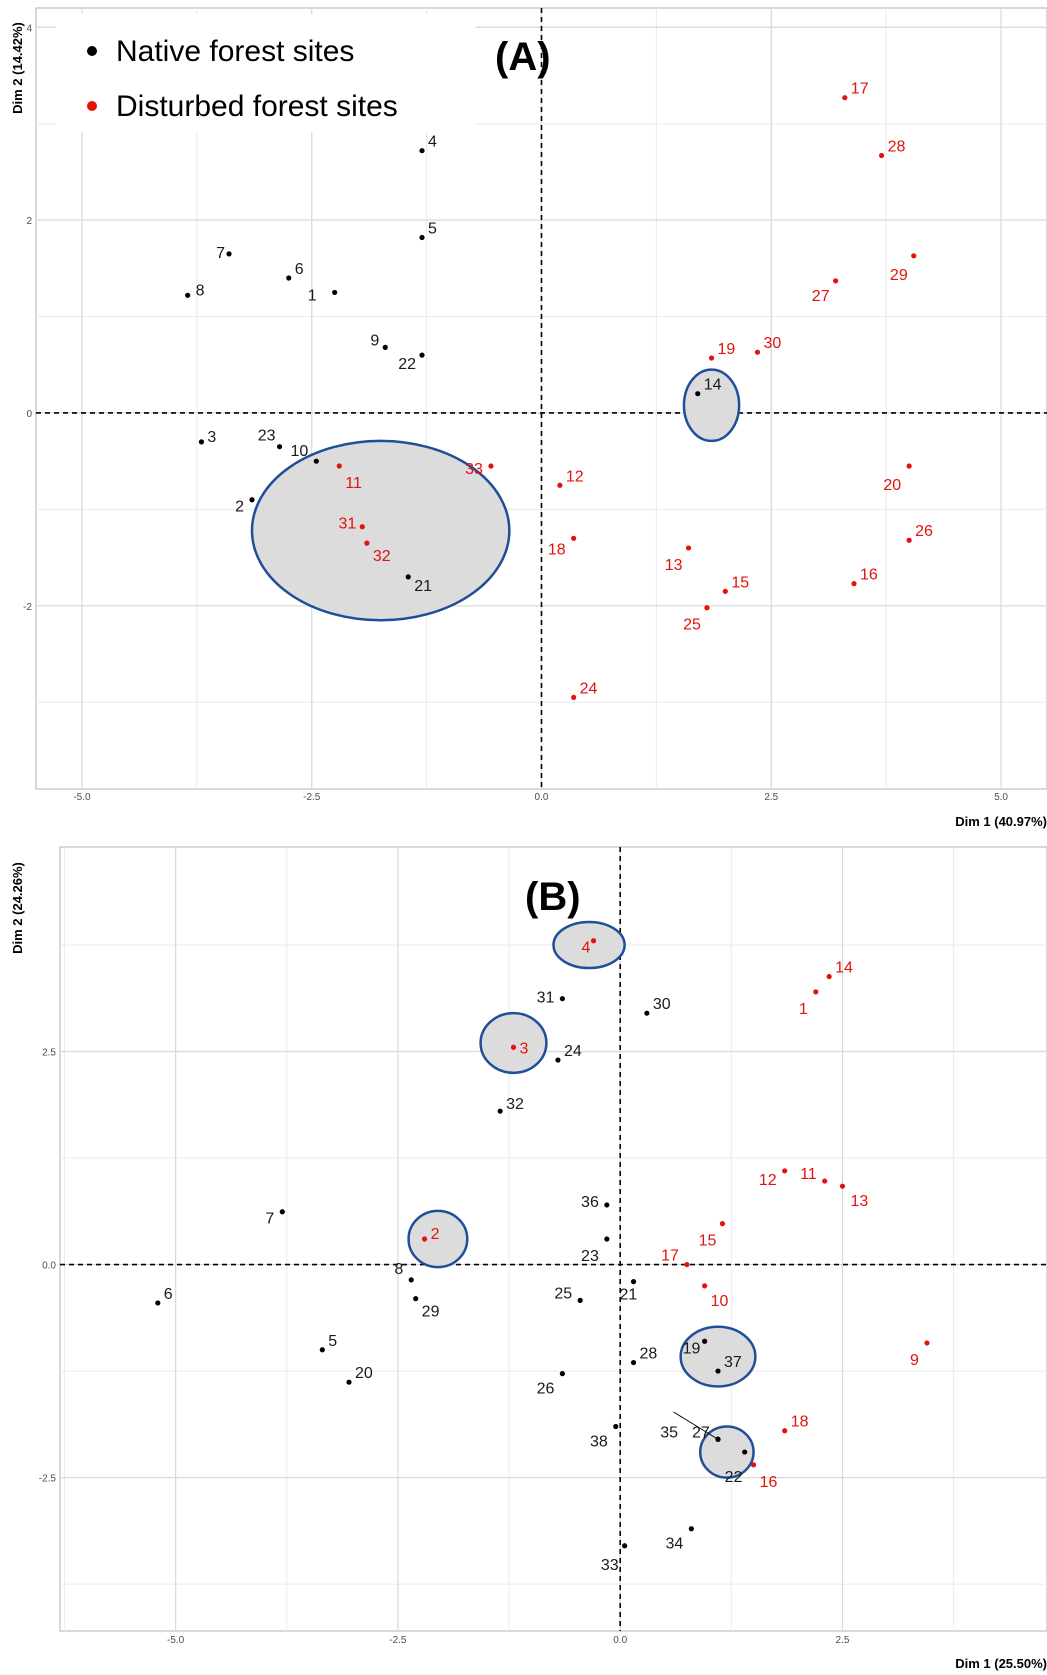  I want to click on legend-native-label: Native forest sites, so click(235, 51).